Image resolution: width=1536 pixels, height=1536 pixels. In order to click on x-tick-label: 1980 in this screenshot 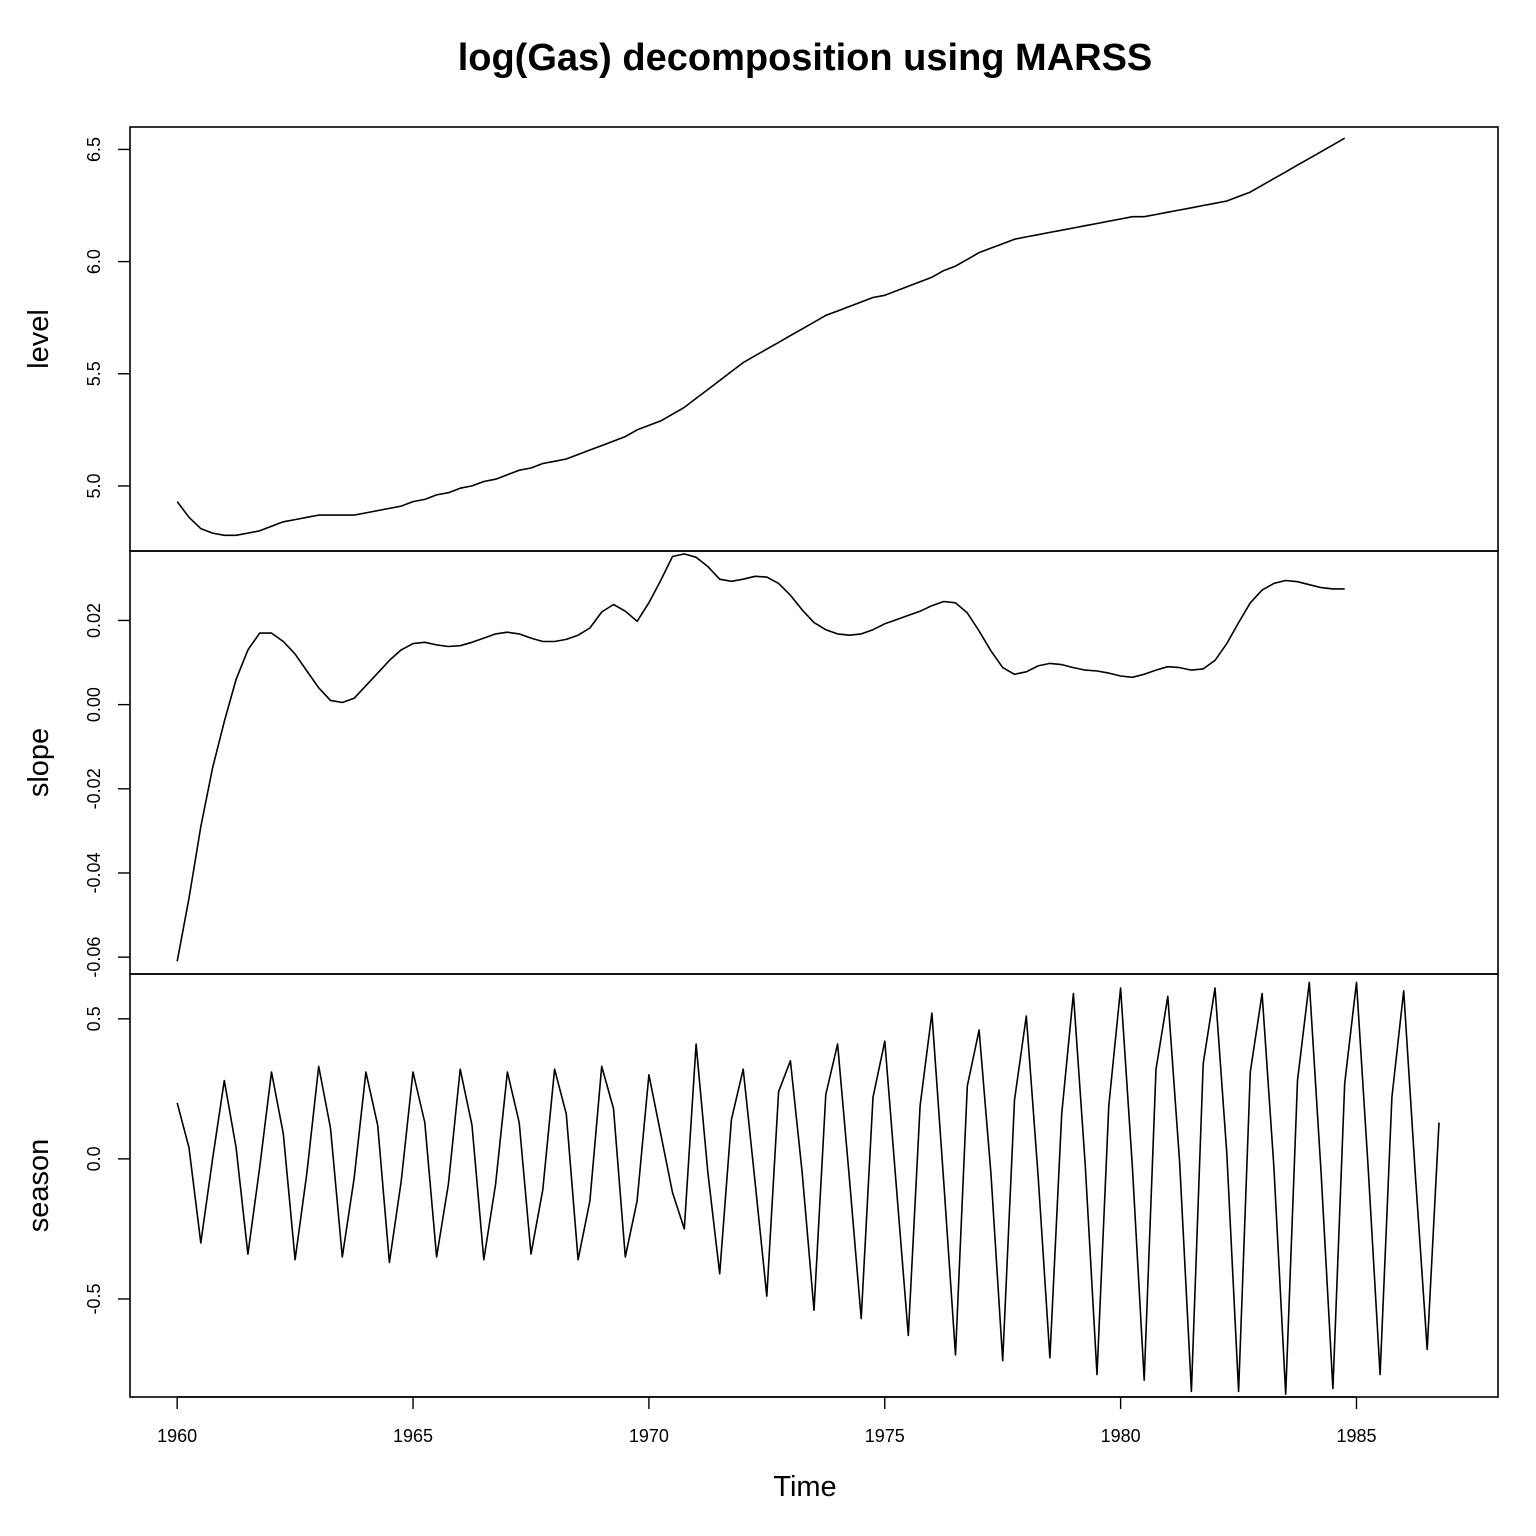, I will do `click(1121, 1436)`.